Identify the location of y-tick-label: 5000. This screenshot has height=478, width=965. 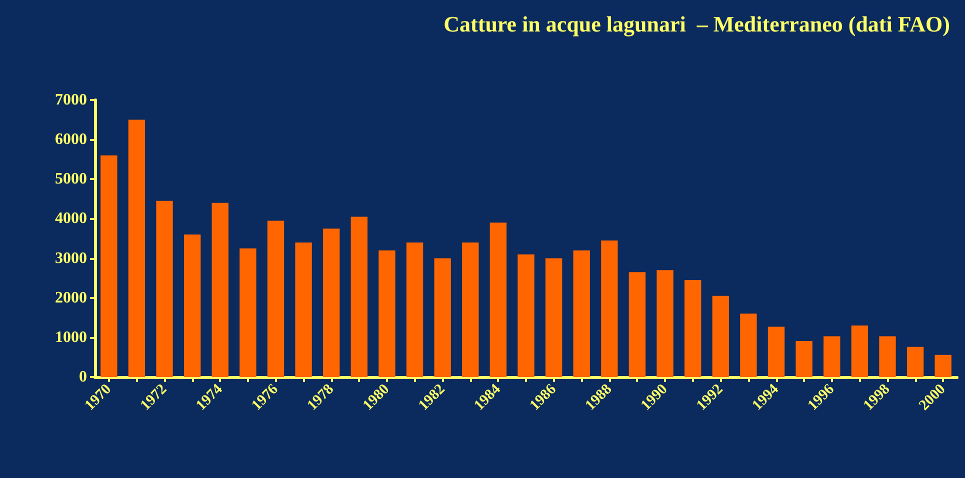
(71, 179).